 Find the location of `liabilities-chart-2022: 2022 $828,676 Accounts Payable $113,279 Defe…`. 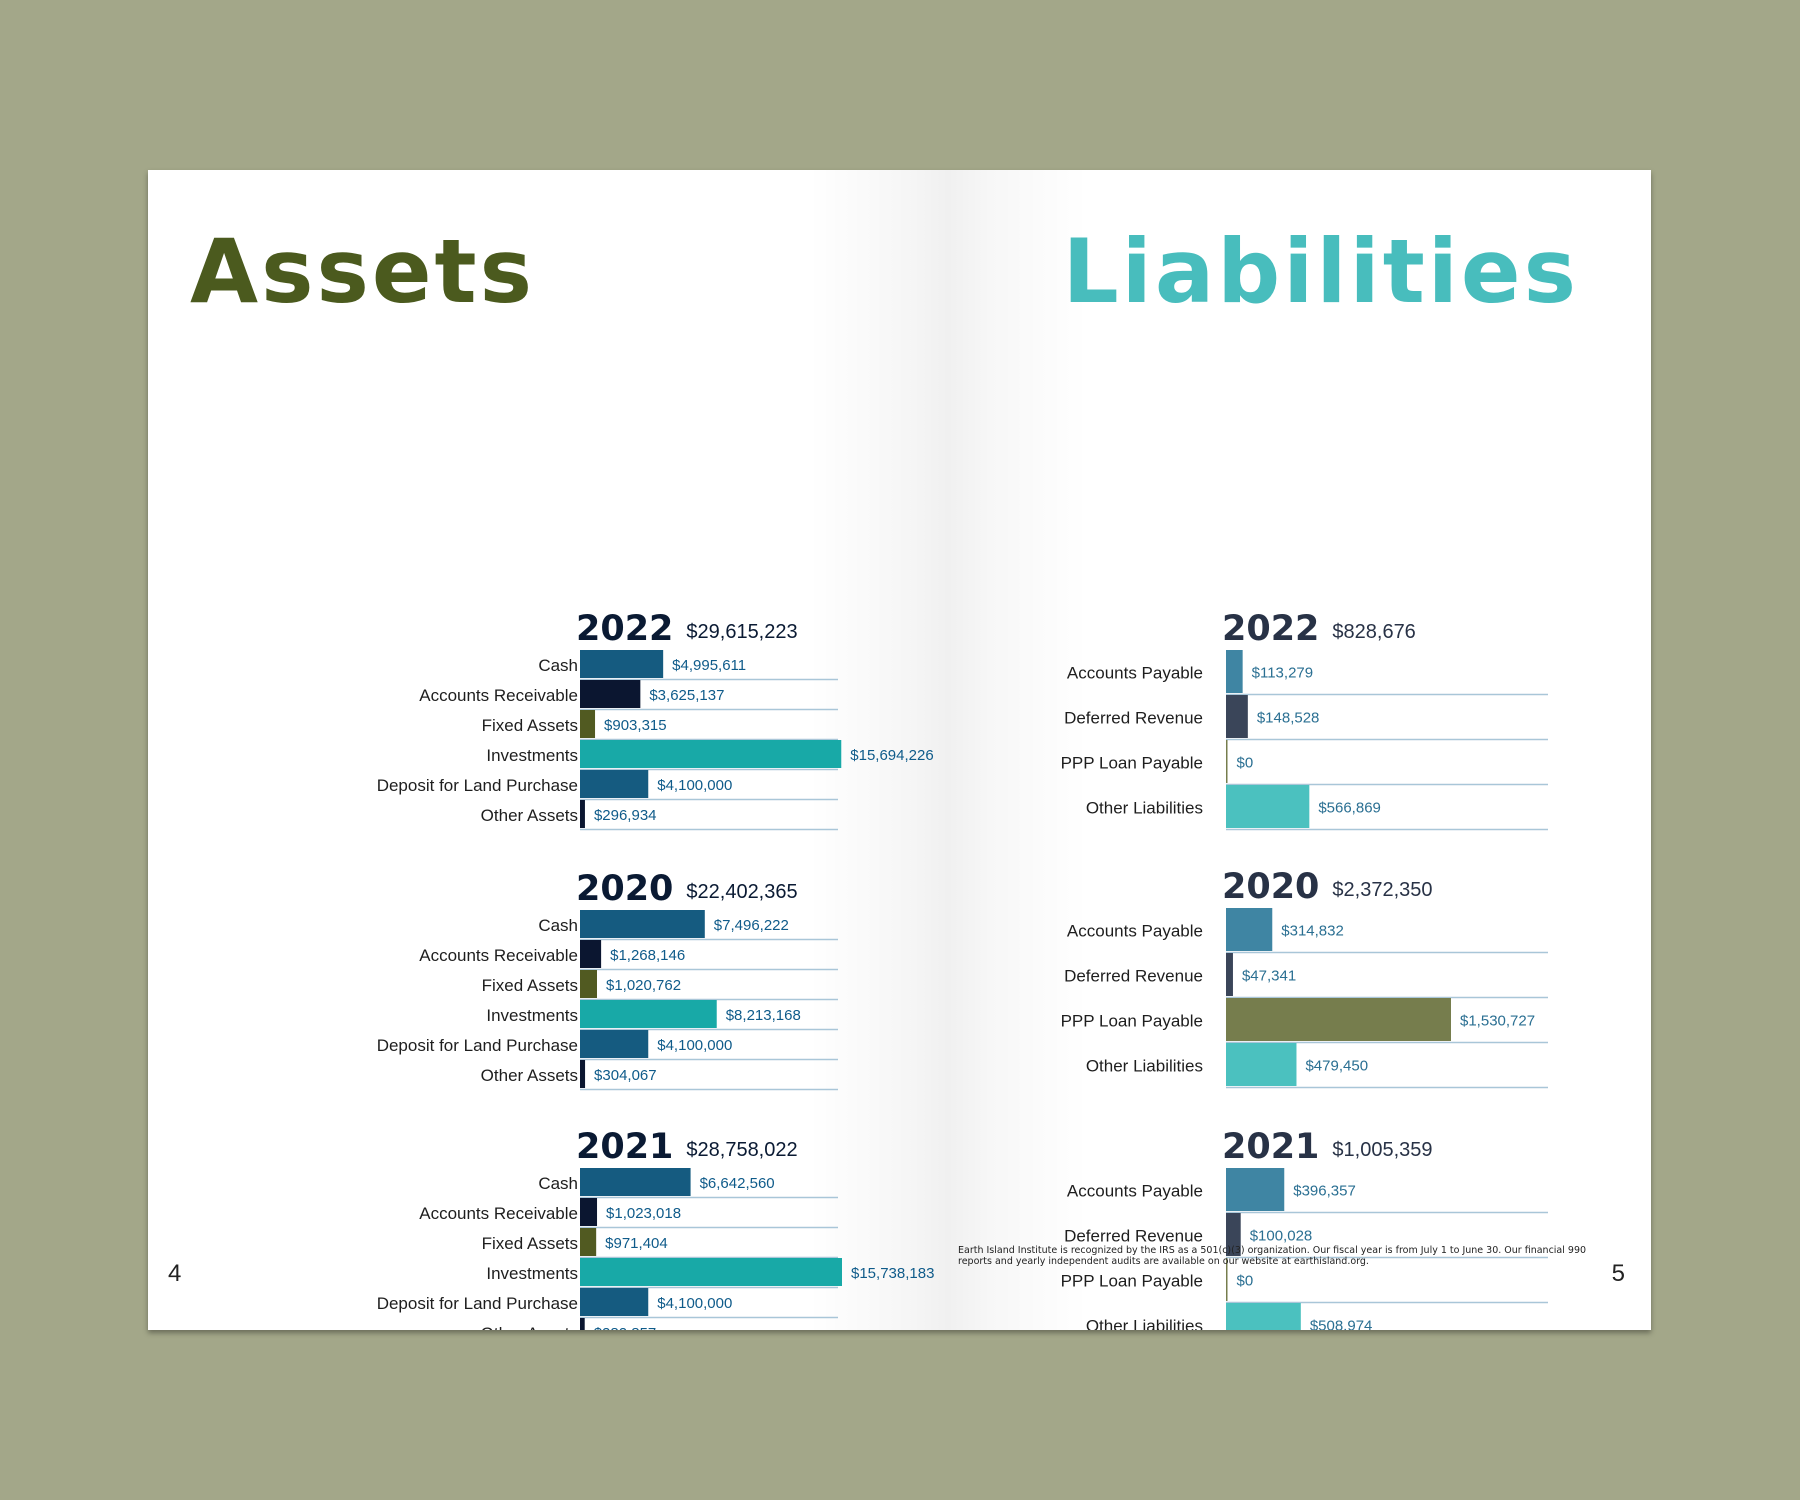

liabilities-chart-2022: 2022 $828,676 Accounts Payable $113,279 Defe… is located at coordinates (1304, 720).